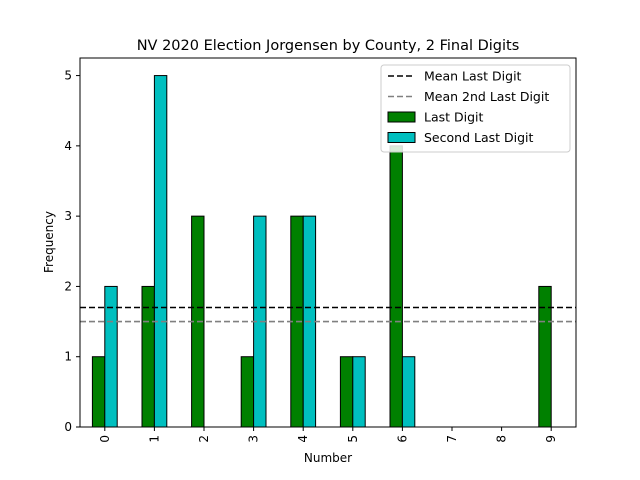 The image size is (640, 480). Describe the element at coordinates (502, 439) in the screenshot. I see `x-tick-label-8: 8` at that location.